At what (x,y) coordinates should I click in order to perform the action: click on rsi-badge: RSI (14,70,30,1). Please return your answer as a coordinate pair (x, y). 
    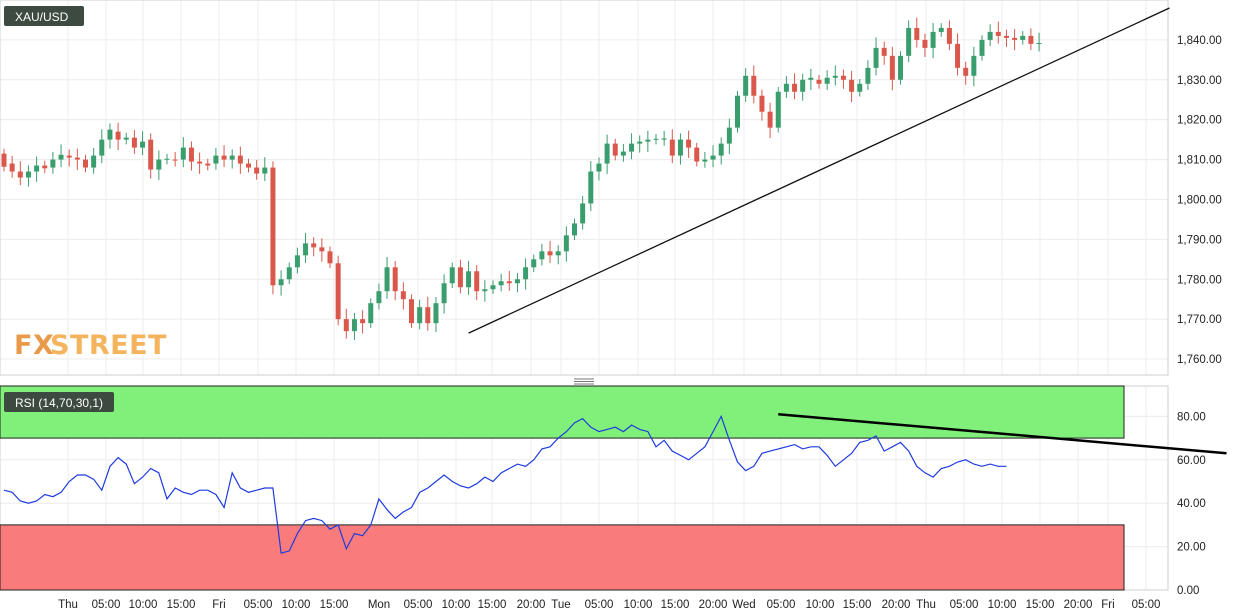
    Looking at the image, I should click on (59, 402).